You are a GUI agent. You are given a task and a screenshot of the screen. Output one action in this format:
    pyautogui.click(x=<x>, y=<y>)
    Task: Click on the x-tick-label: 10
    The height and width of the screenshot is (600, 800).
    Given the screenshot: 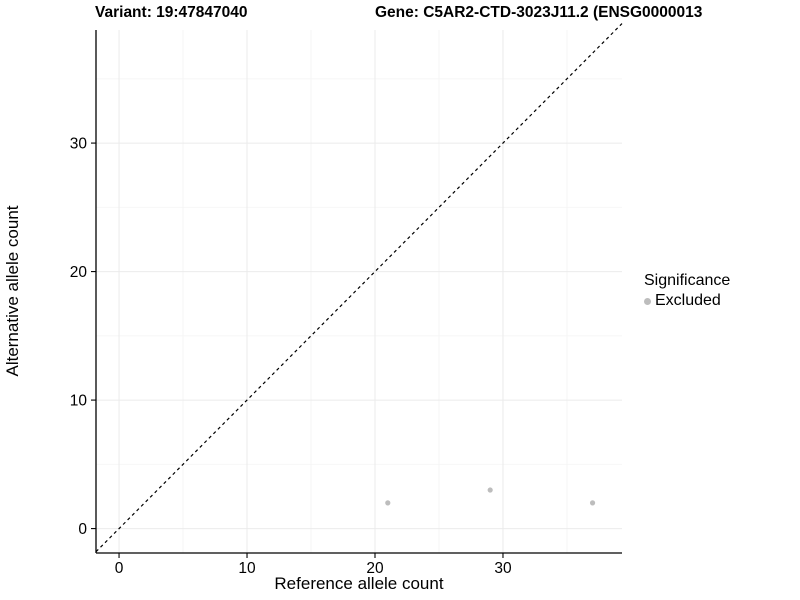 What is the action you would take?
    pyautogui.click(x=247, y=568)
    